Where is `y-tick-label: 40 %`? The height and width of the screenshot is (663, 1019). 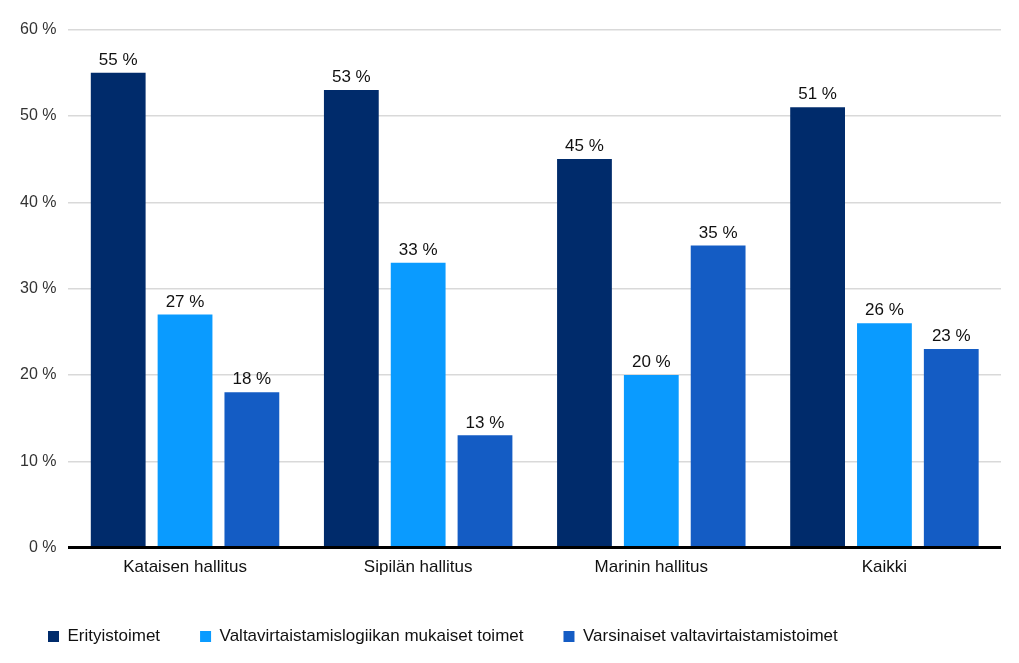 y-tick-label: 40 % is located at coordinates (38, 201).